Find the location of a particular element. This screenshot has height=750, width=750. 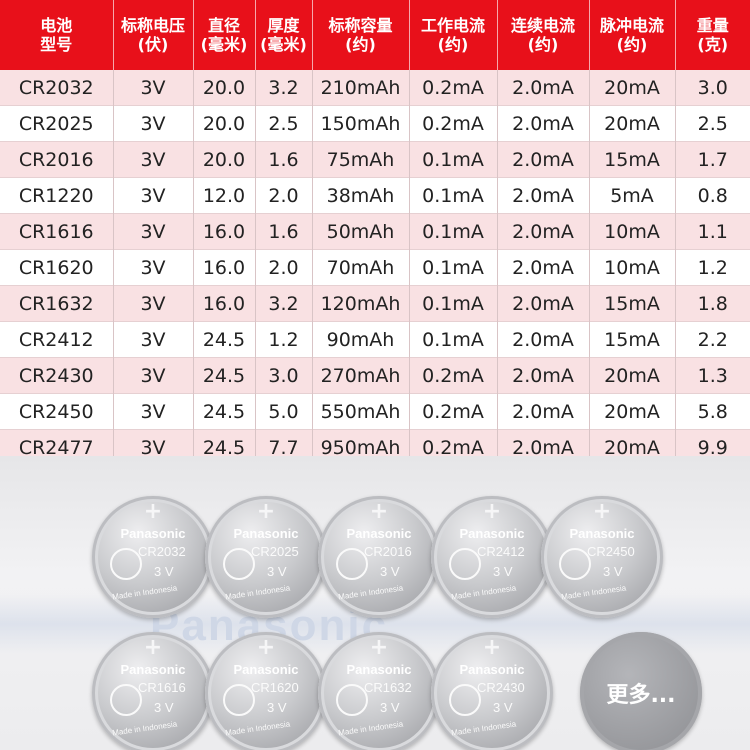

table-row: CR2025 3V 20.0 2.5 150mAh 0.2mA 2.0mA 20mA 2.5 is located at coordinates (375, 123).